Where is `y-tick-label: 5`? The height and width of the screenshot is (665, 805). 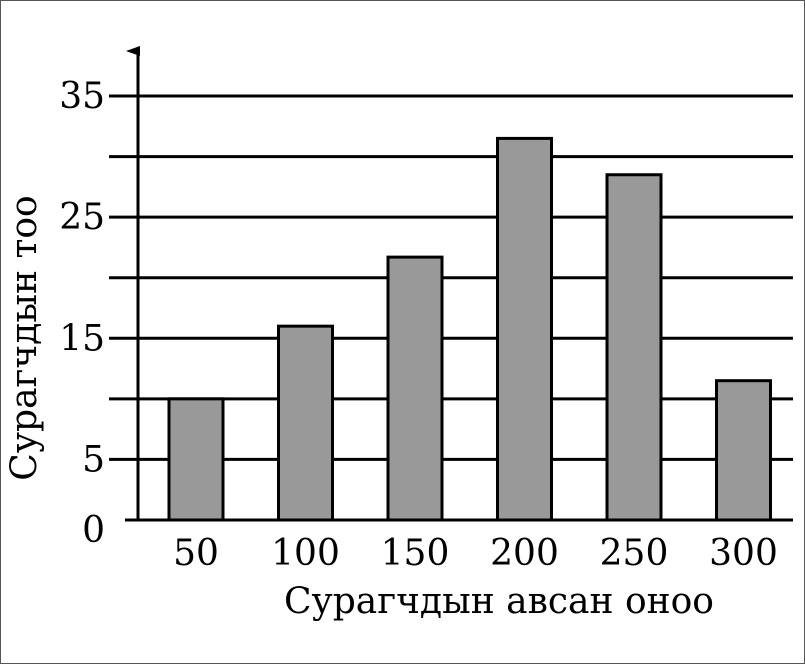
y-tick-label: 5 is located at coordinates (93, 459).